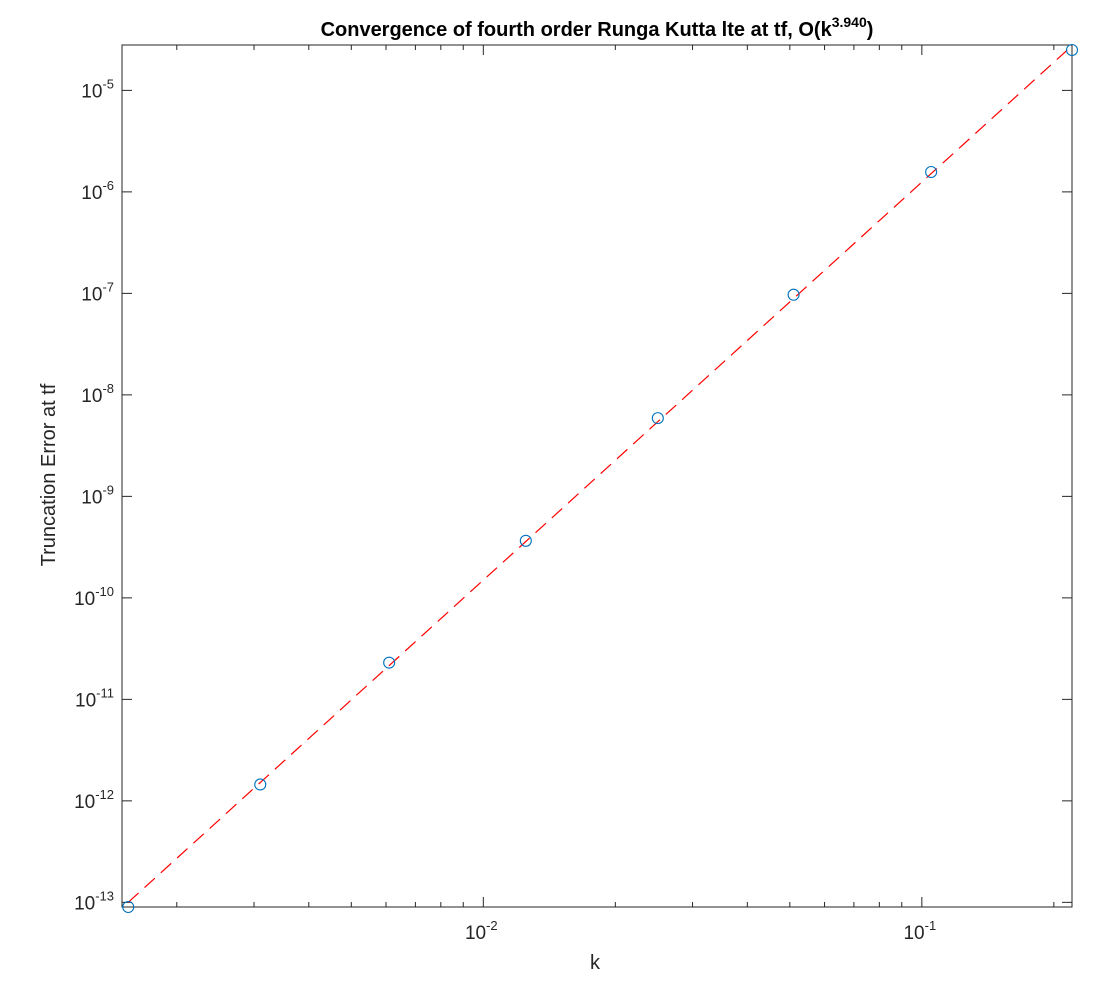  Describe the element at coordinates (97, 191) in the screenshot. I see `y-tick-label: 10⁻⁶` at that location.